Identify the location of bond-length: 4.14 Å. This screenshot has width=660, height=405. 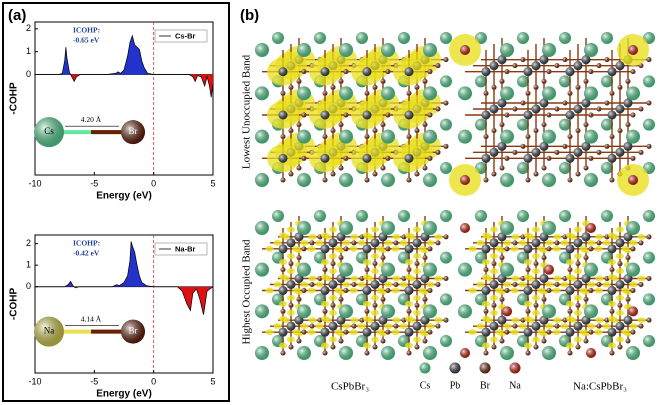
(91, 318).